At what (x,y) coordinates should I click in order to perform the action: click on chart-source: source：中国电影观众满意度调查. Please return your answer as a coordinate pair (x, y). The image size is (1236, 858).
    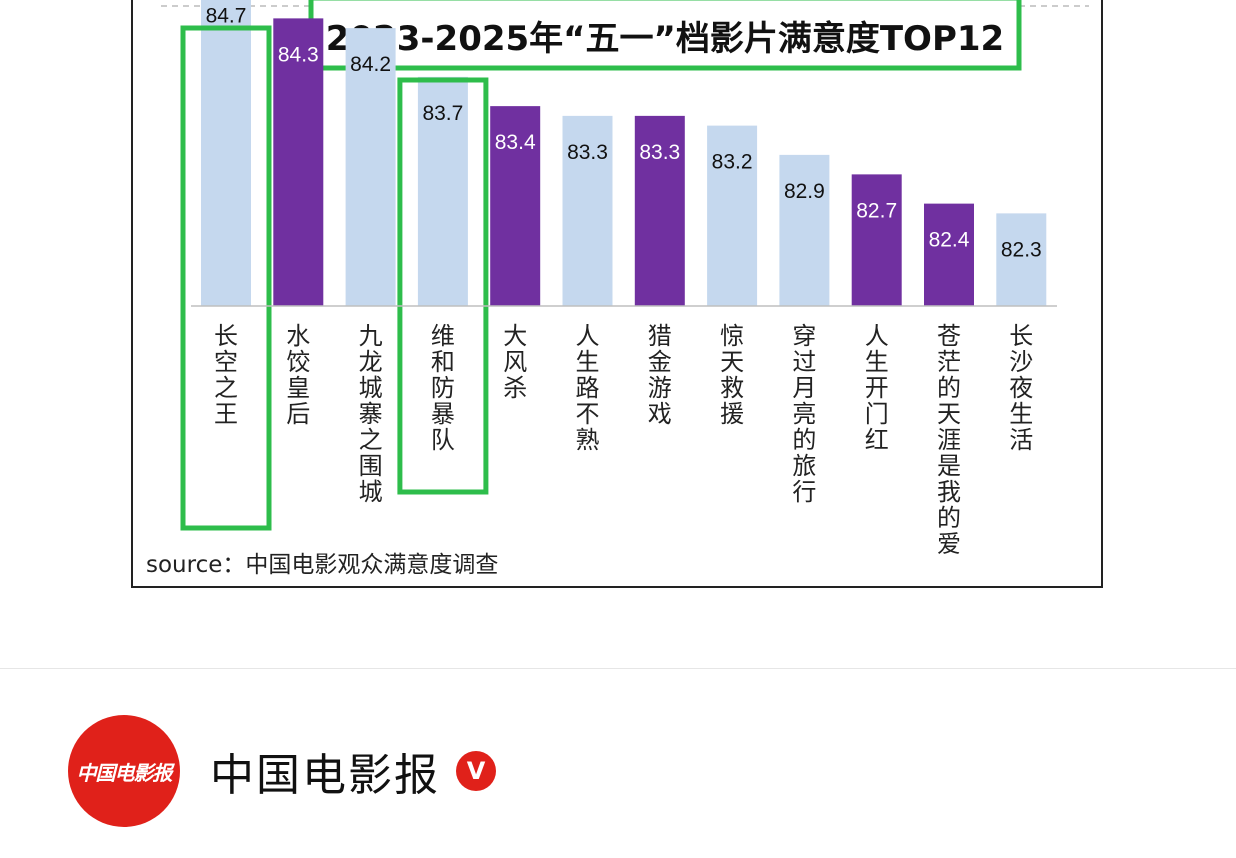
    Looking at the image, I should click on (322, 565).